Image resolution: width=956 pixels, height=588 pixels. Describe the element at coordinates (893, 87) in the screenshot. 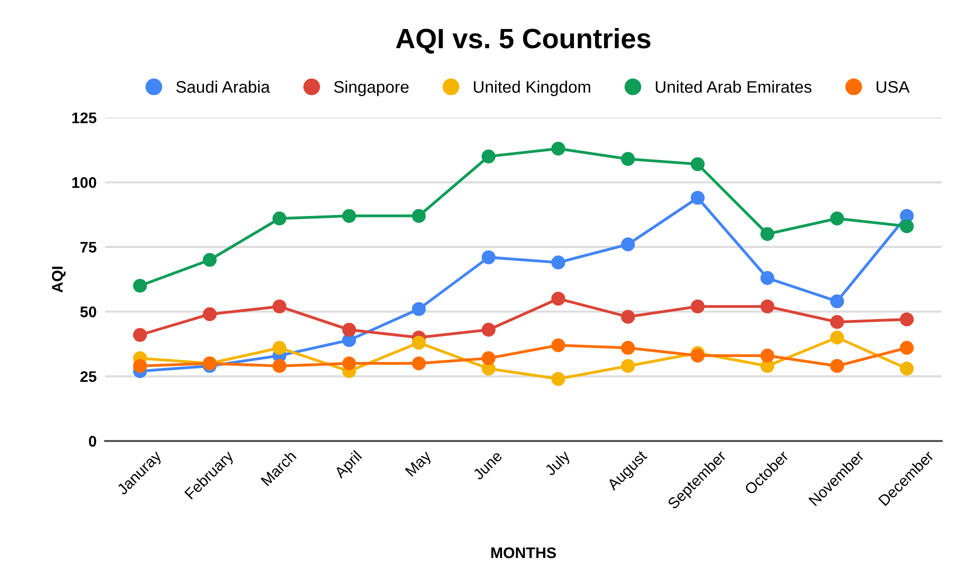

I see `legend-label: USA` at that location.